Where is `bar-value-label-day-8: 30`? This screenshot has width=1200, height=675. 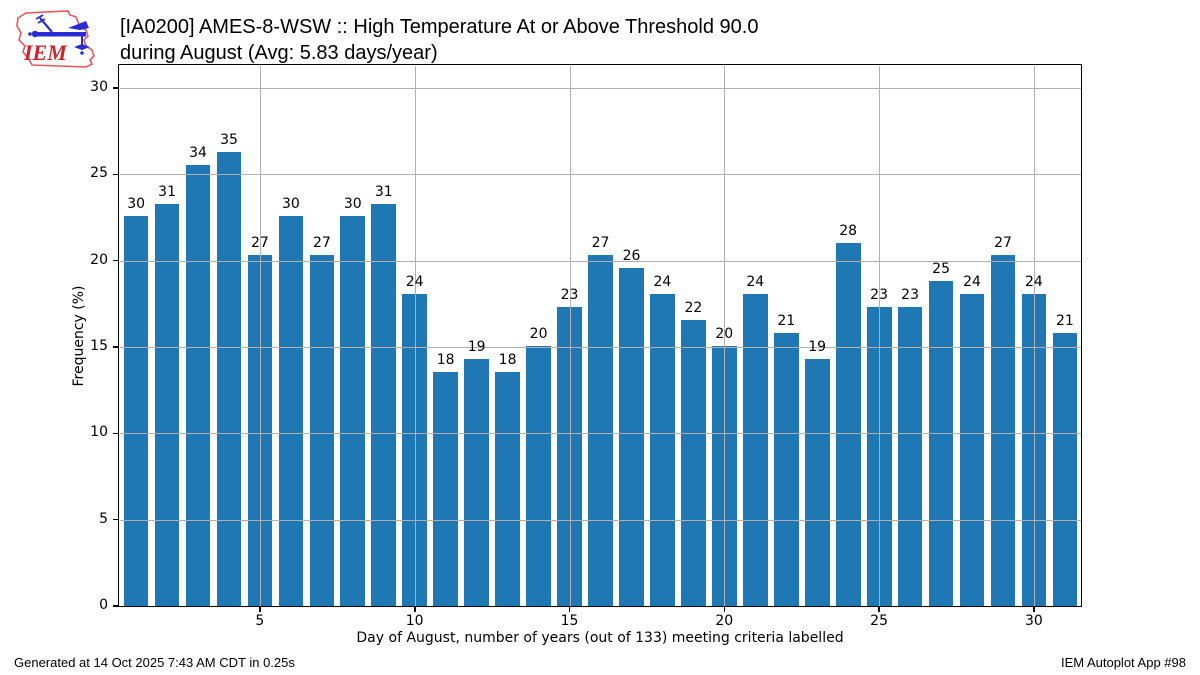
bar-value-label-day-8: 30 is located at coordinates (352, 204).